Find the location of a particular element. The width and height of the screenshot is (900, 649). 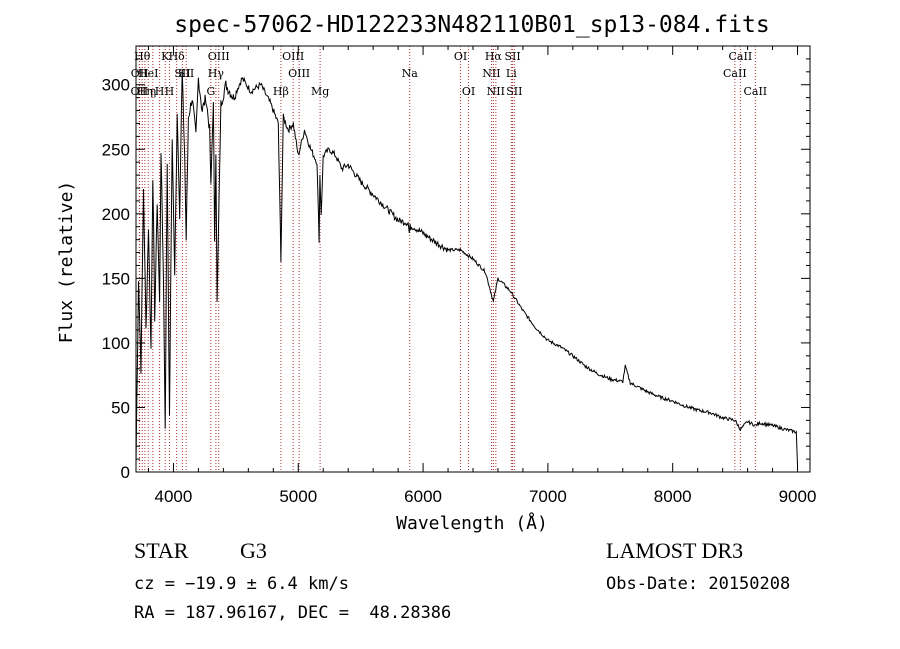

y-tick-label: 100 is located at coordinates (116, 343).